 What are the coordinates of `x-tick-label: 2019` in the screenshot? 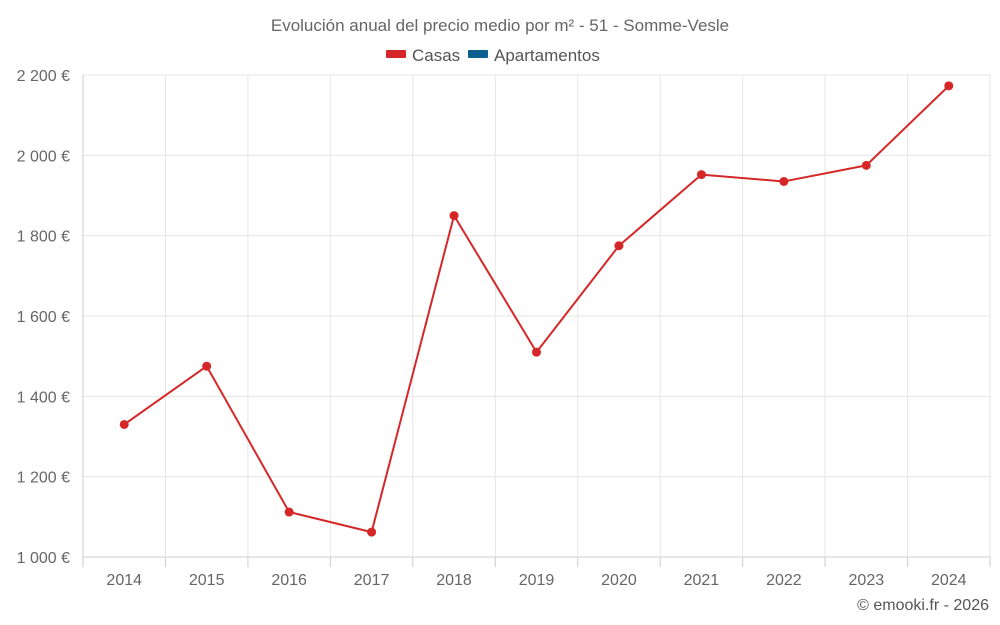 It's located at (537, 580).